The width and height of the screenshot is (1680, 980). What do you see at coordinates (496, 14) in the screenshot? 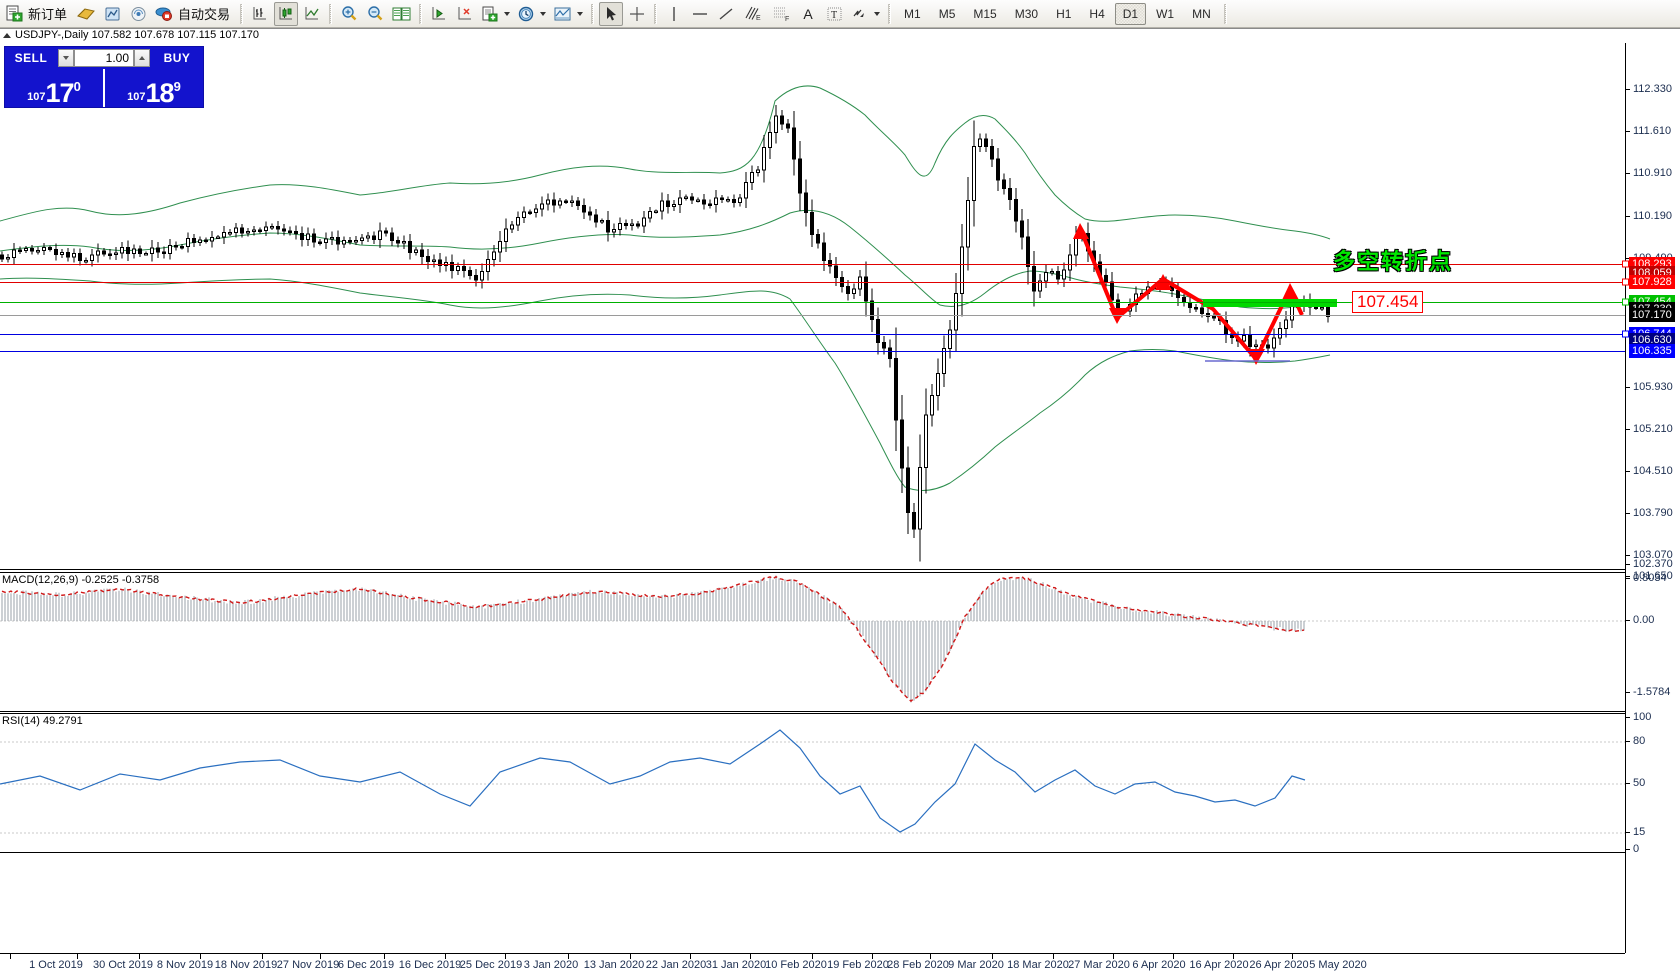
I see `indicators-button` at bounding box center [496, 14].